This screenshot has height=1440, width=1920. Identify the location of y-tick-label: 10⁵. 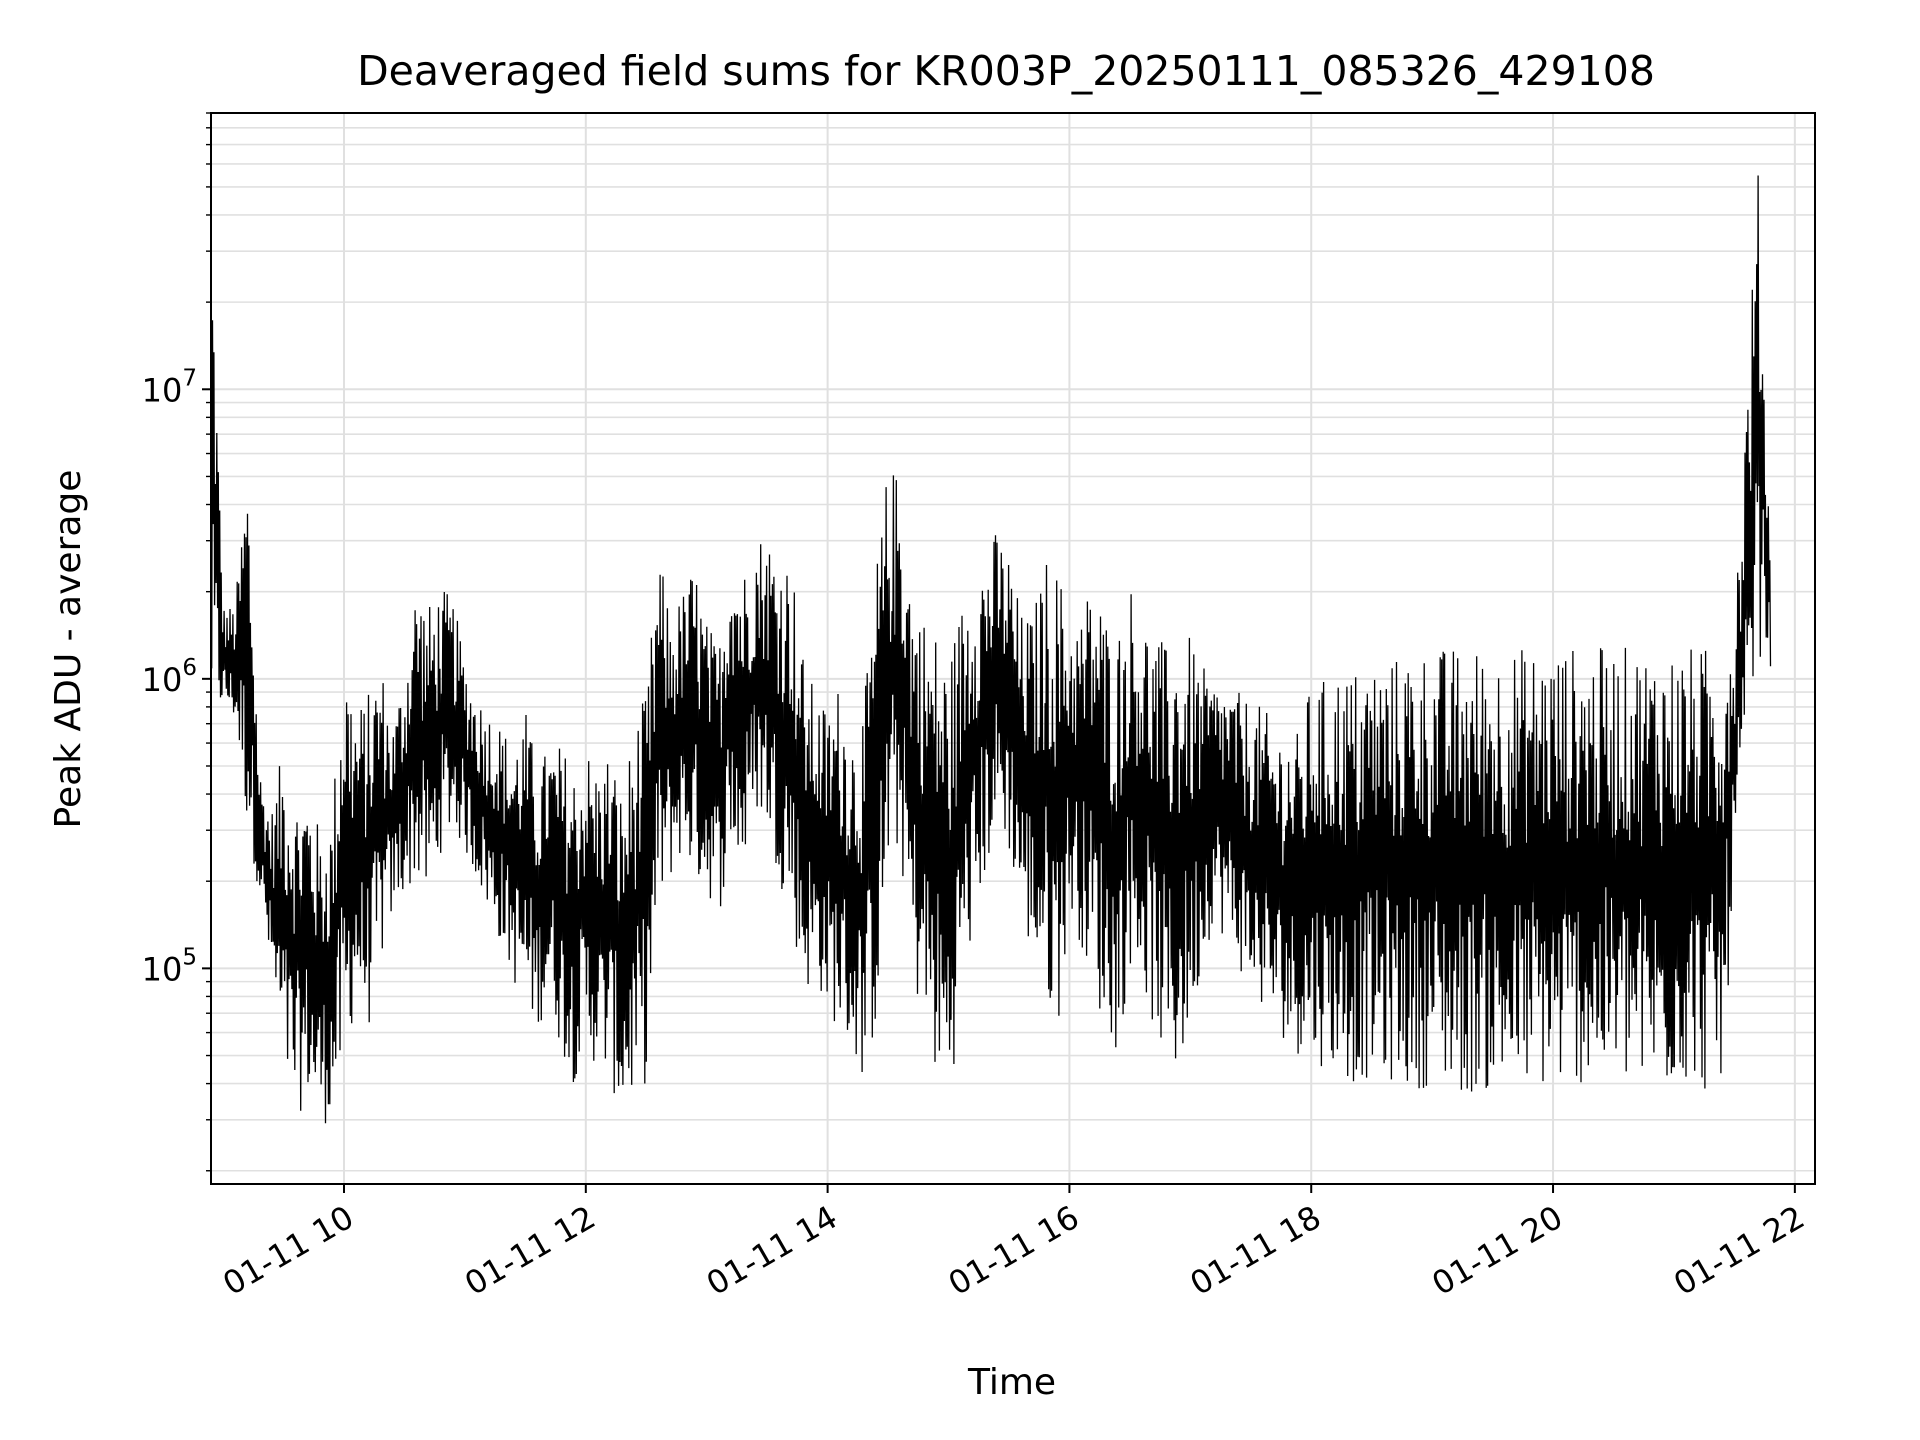
(169, 966).